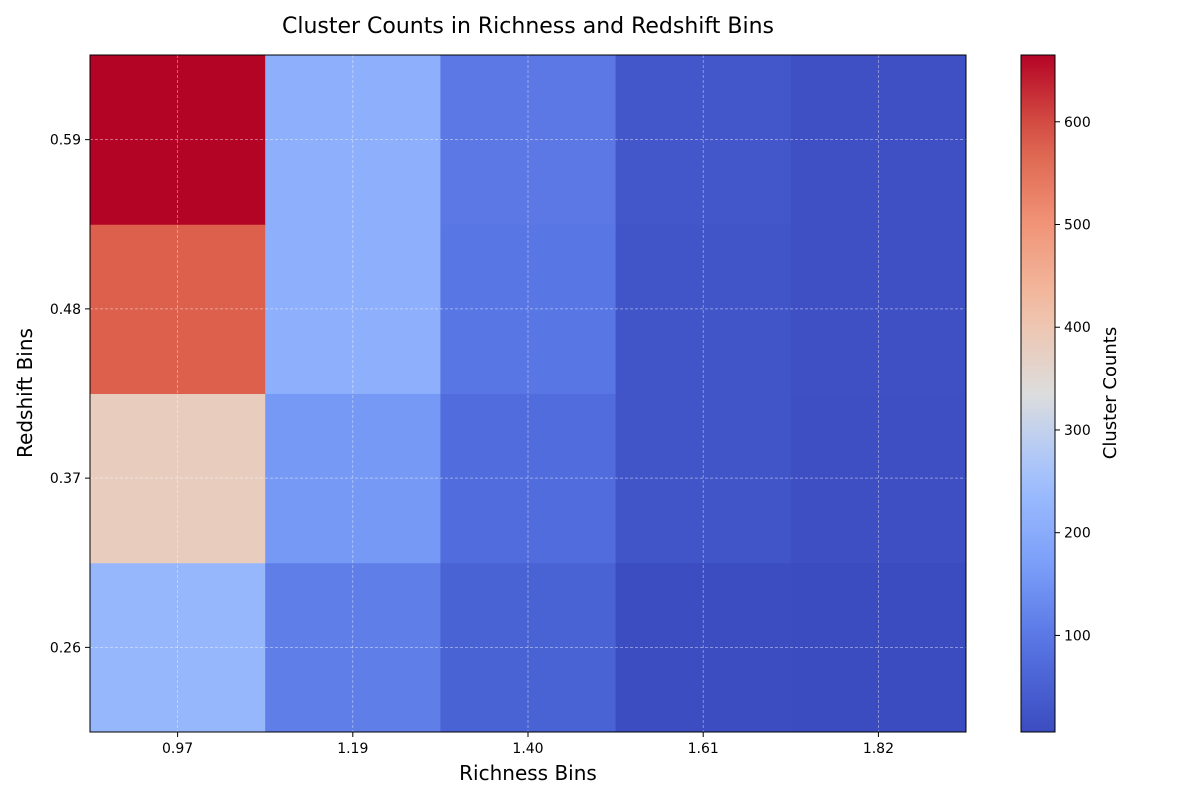 This screenshot has width=1200, height=804. I want to click on x-ticks: 0.97 1.19 1.40 1.61 1.82, so click(528, 744).